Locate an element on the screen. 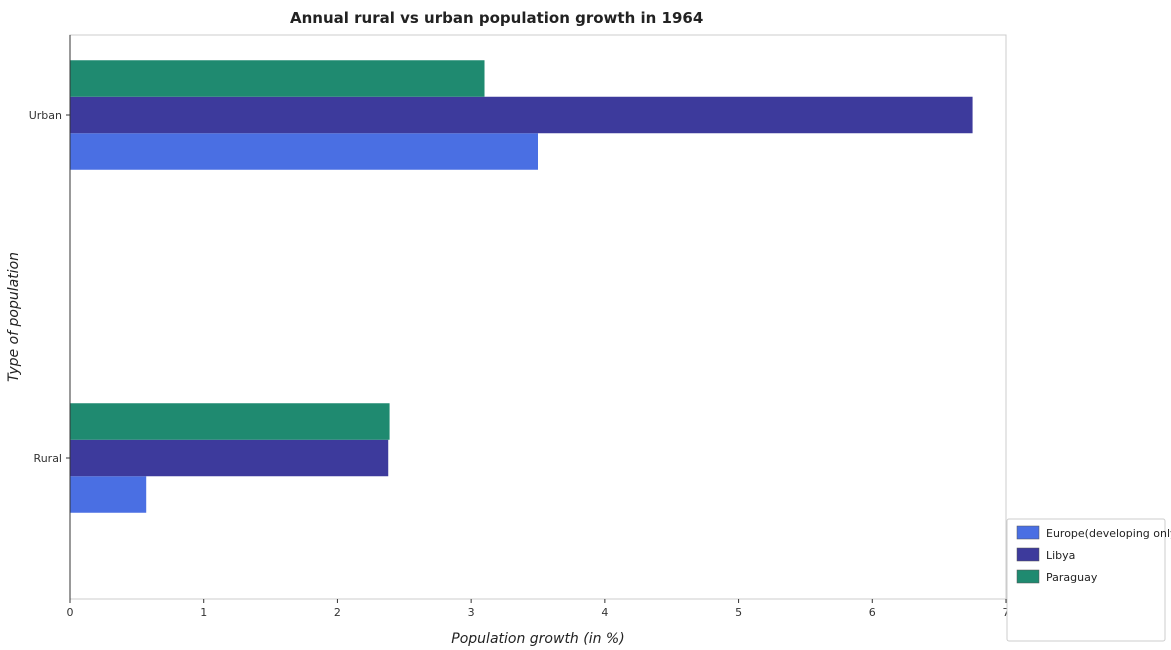  legend-label: Libya is located at coordinates (1060, 555).